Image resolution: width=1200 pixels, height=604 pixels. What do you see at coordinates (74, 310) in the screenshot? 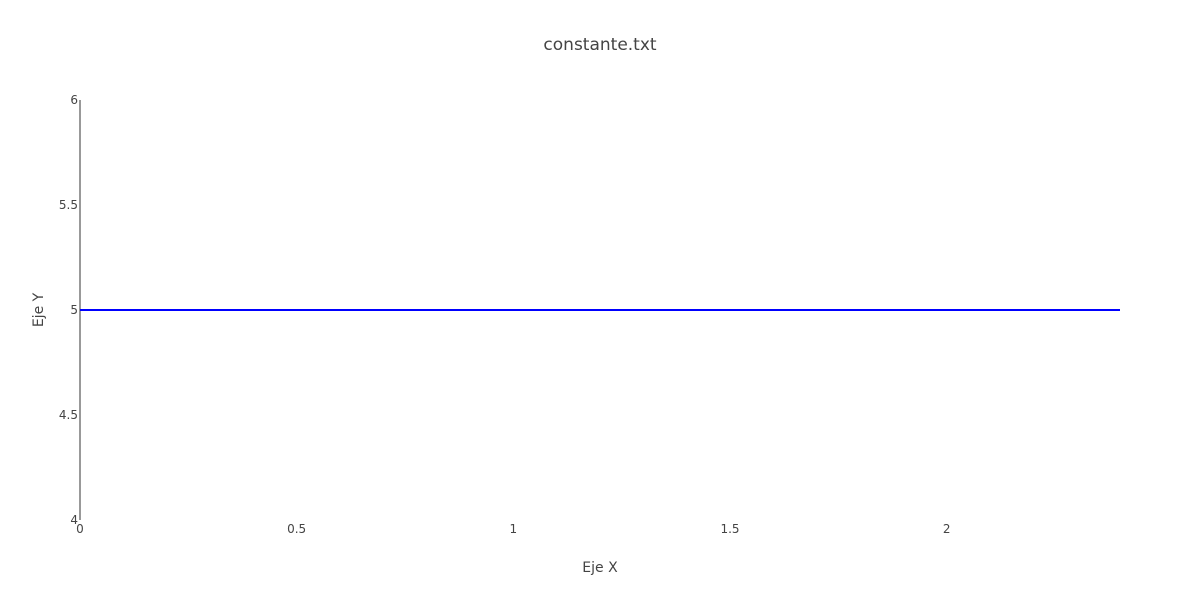
I see `y-tick-label: 5` at bounding box center [74, 310].